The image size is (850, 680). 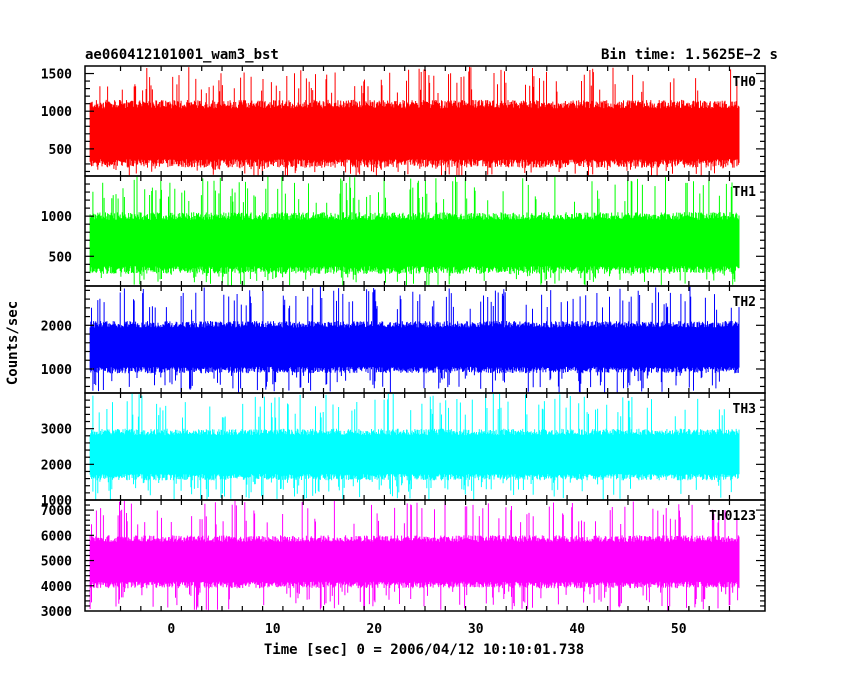 What do you see at coordinates (414, 231) in the screenshot?
I see `series-trace-th1` at bounding box center [414, 231].